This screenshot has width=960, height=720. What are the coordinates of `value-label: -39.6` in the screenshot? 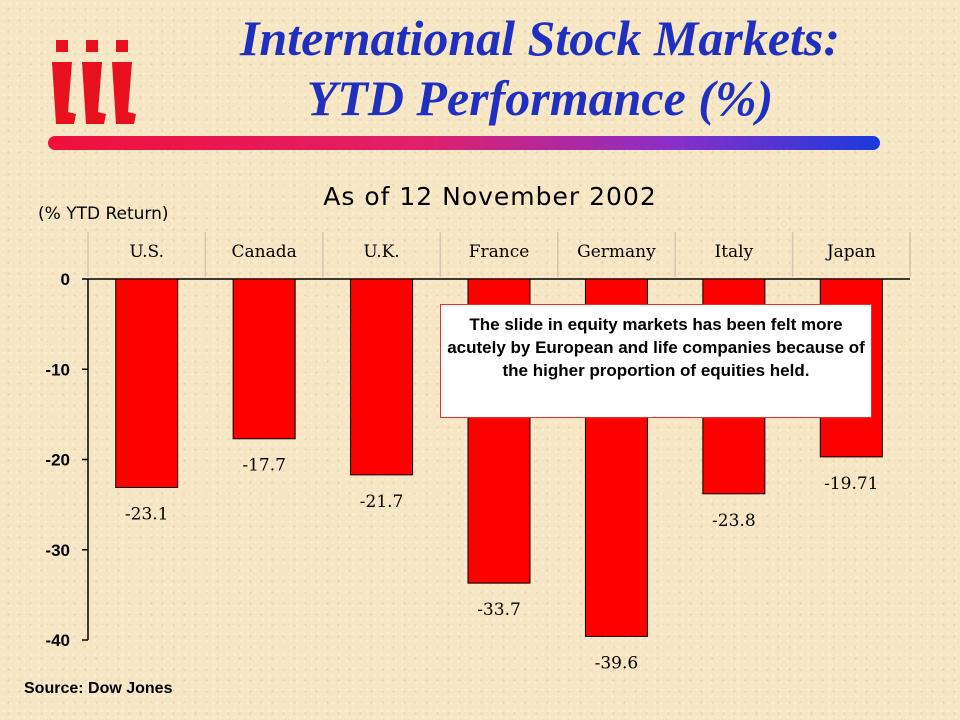 It's located at (617, 663).